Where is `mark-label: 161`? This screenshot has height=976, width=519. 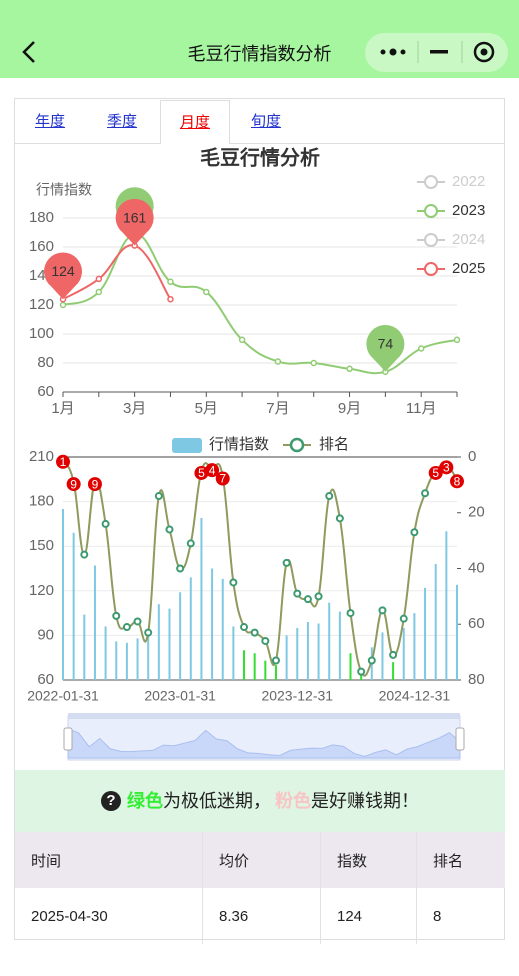
mark-label: 161 is located at coordinates (135, 217).